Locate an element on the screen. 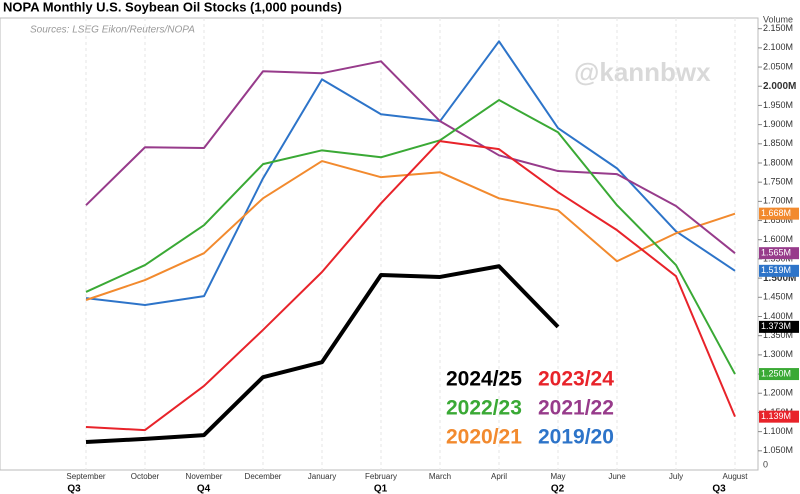 This screenshot has height=494, width=800. legend-entry: 2020/21 is located at coordinates (484, 437).